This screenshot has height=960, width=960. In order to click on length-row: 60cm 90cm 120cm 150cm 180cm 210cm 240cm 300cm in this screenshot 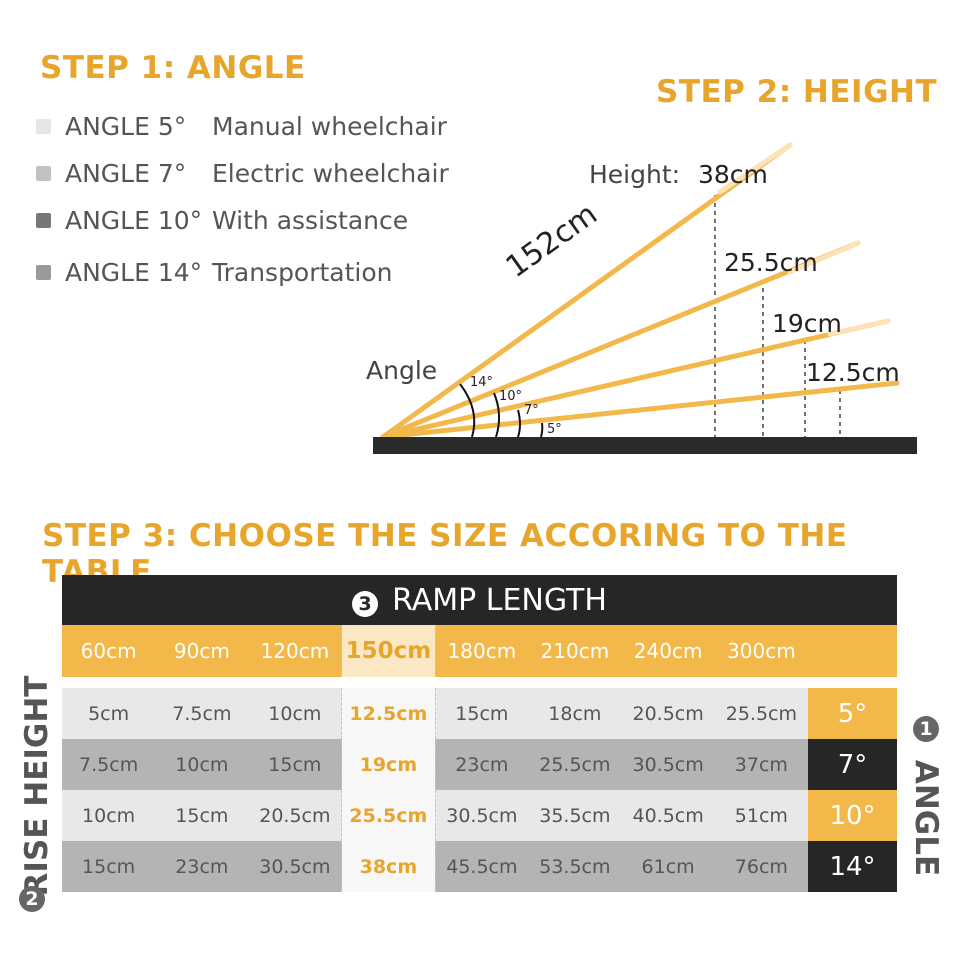, I will do `click(480, 651)`.